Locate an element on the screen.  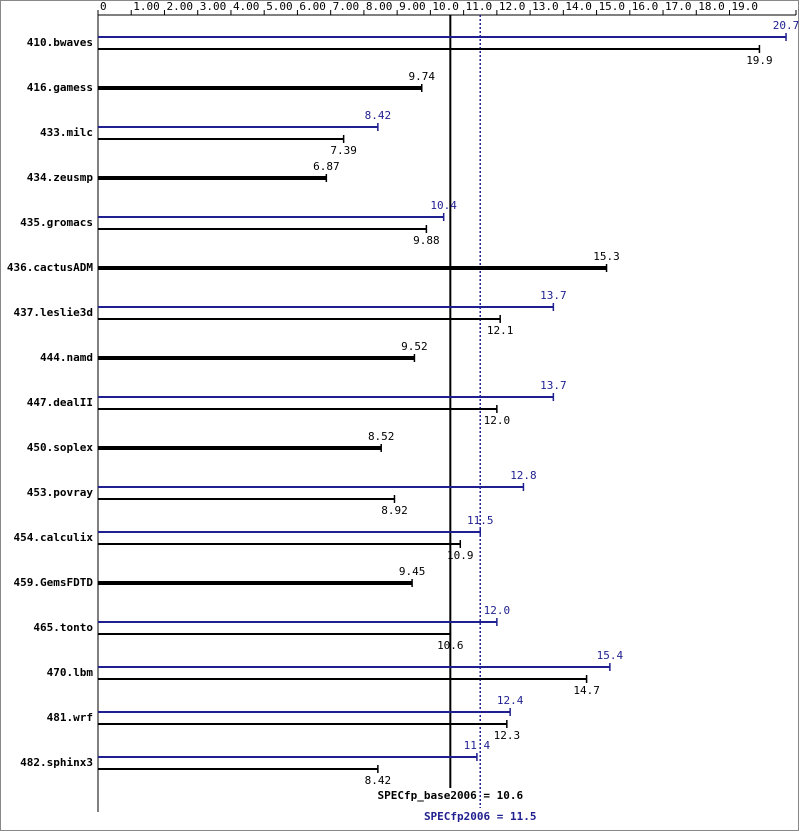
value-label: 20.7 is located at coordinates (786, 25).